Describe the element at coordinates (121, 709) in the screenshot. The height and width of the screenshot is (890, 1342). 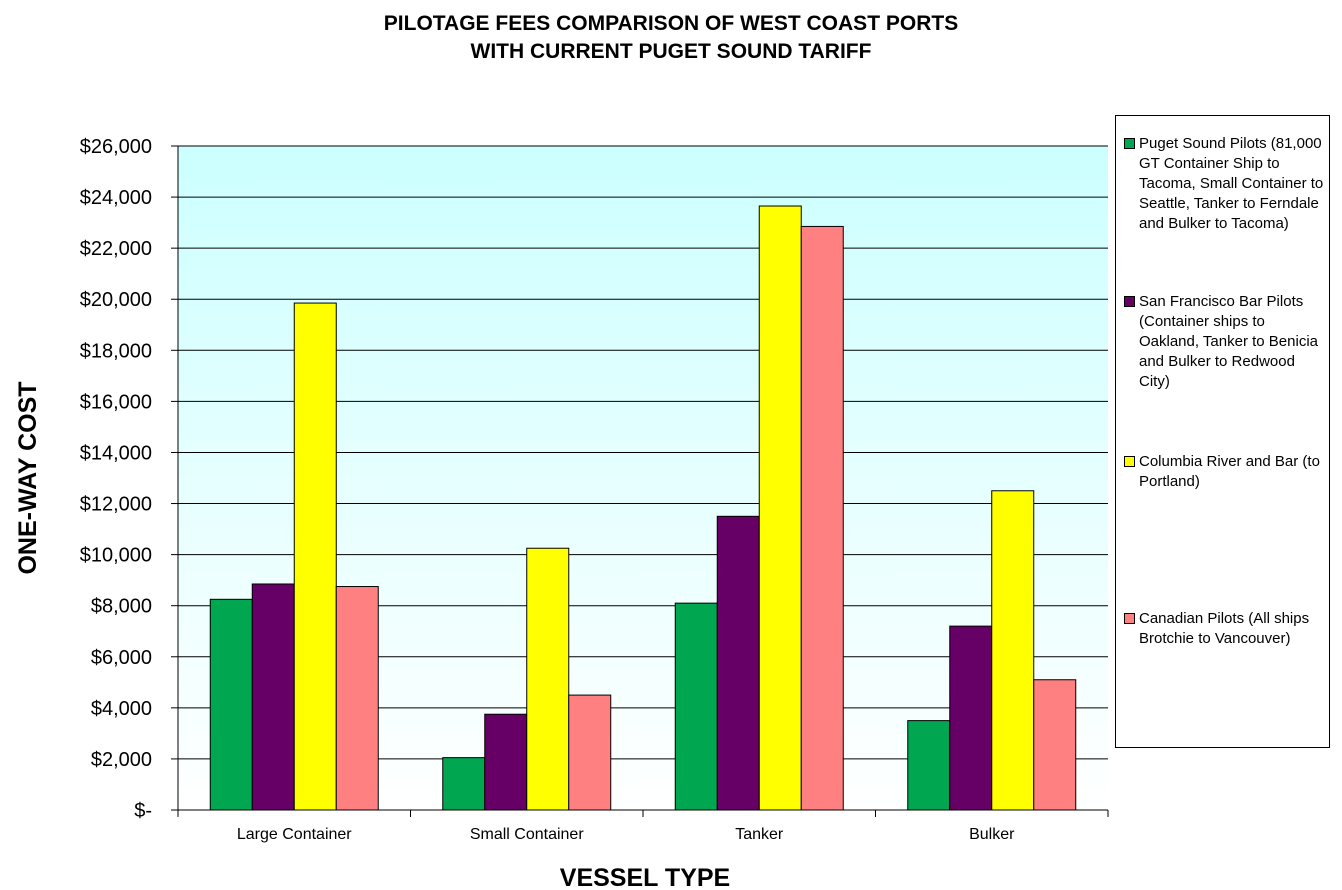
I see `y-tick-label: $4,000` at that location.